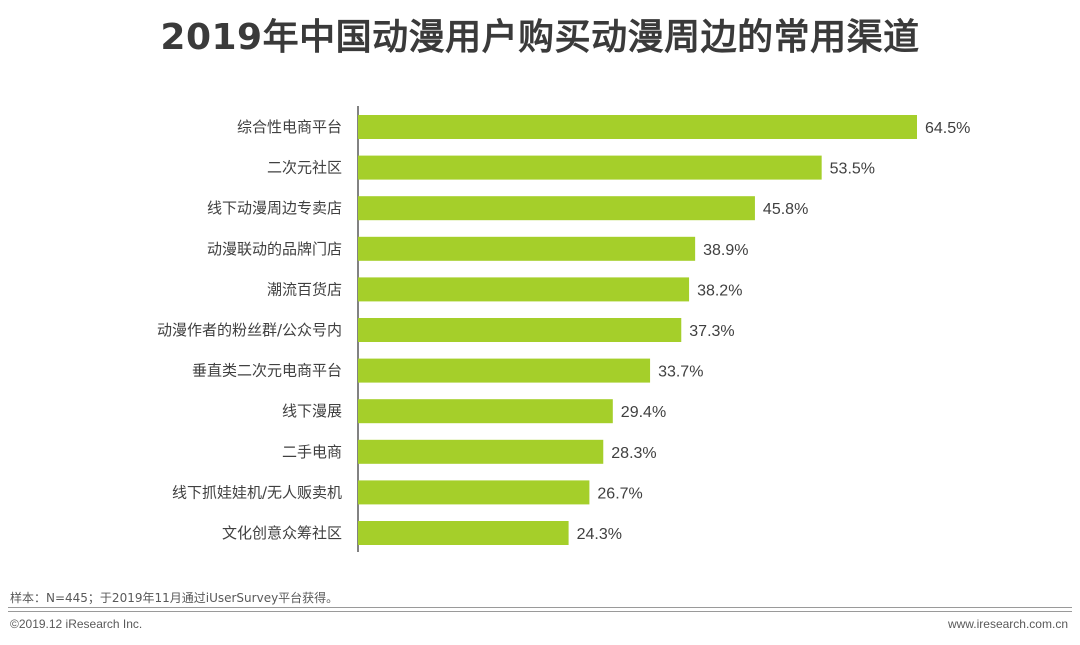  What do you see at coordinates (282, 533) in the screenshot?
I see `category-label: 文化创意众筹社区` at bounding box center [282, 533].